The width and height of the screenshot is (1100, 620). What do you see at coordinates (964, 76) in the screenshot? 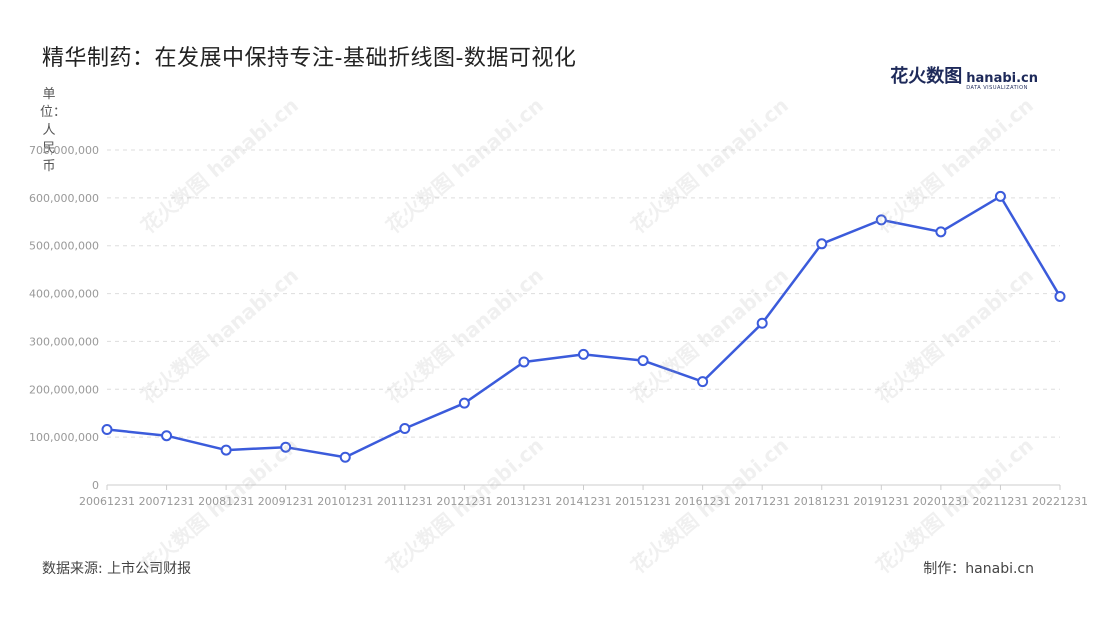
I see `brand-logo: 花火数图 hanabi.cn DATA VISUALIZATION` at bounding box center [964, 76].